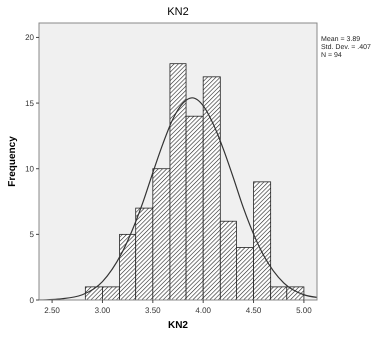 The height and width of the screenshot is (341, 380). I want to click on y-tick-label: 10, so click(30, 169).